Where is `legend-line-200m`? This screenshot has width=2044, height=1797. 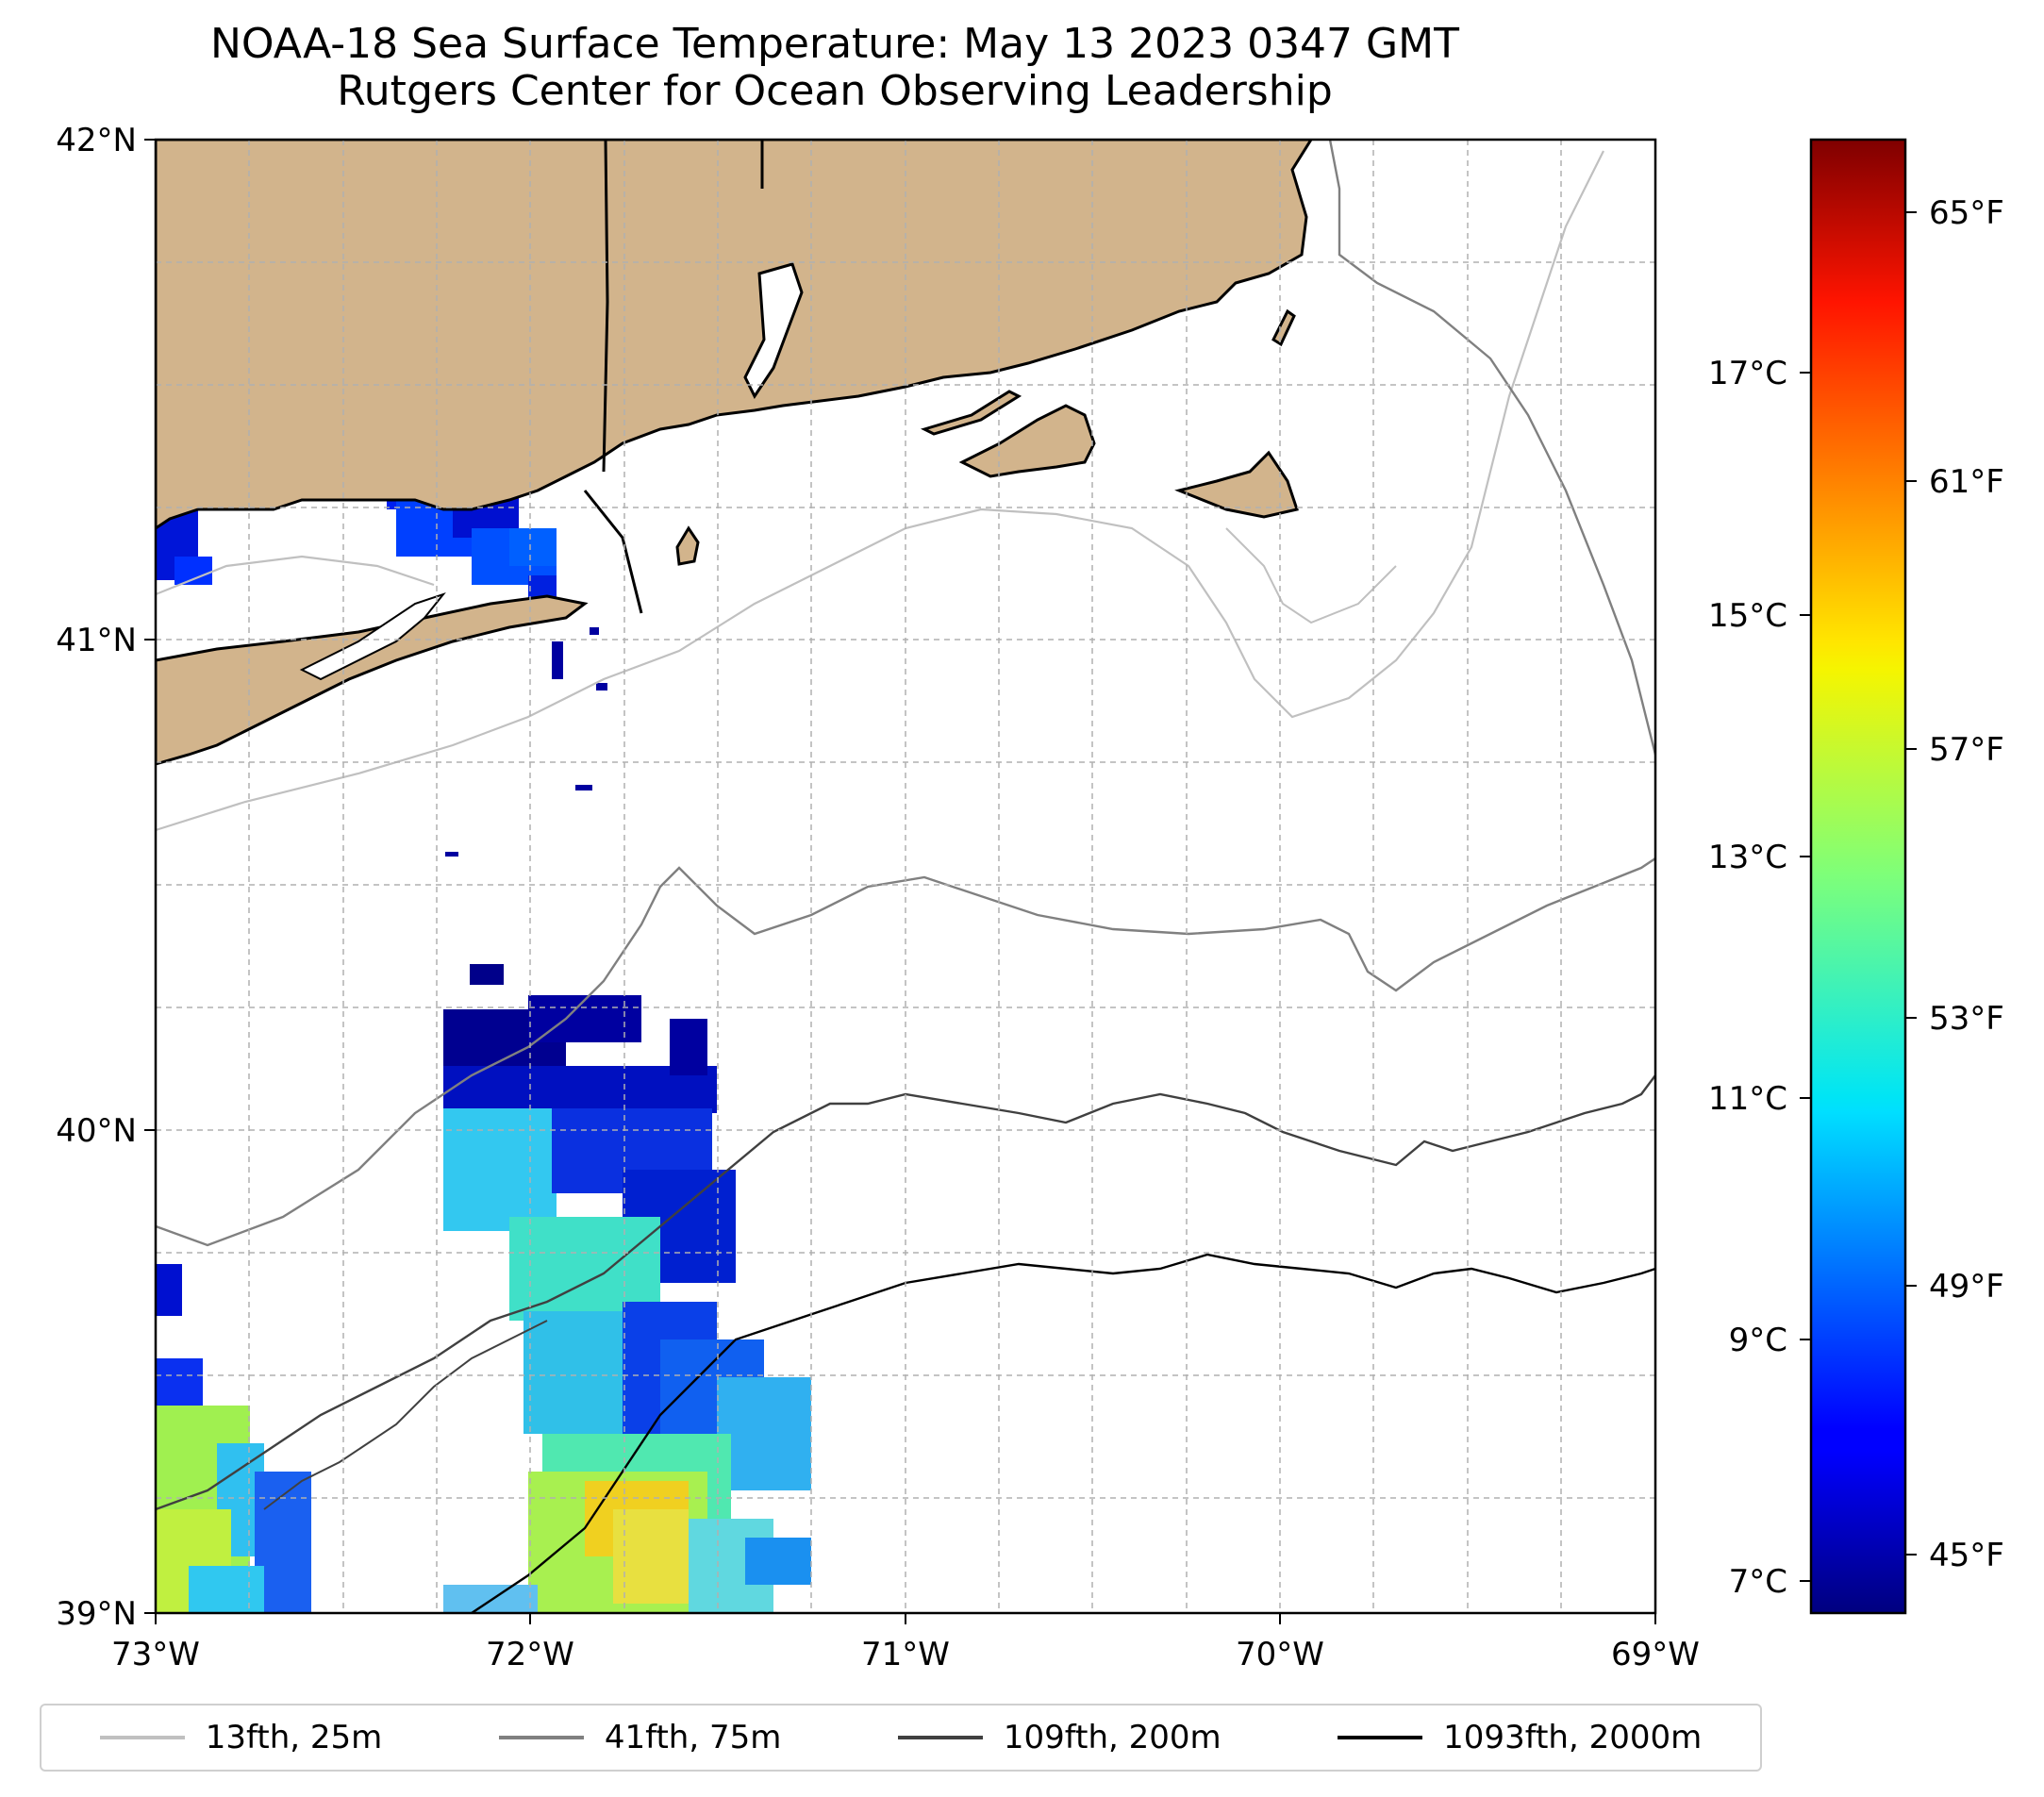
legend-line-200m is located at coordinates (940, 1737).